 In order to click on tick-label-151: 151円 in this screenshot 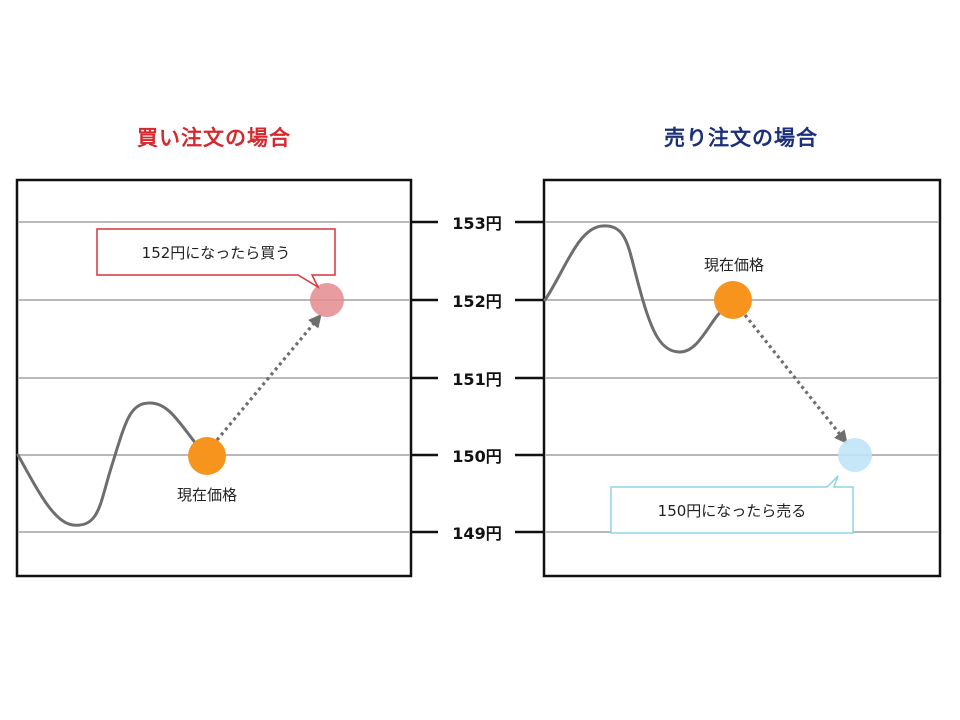, I will do `click(476, 379)`.